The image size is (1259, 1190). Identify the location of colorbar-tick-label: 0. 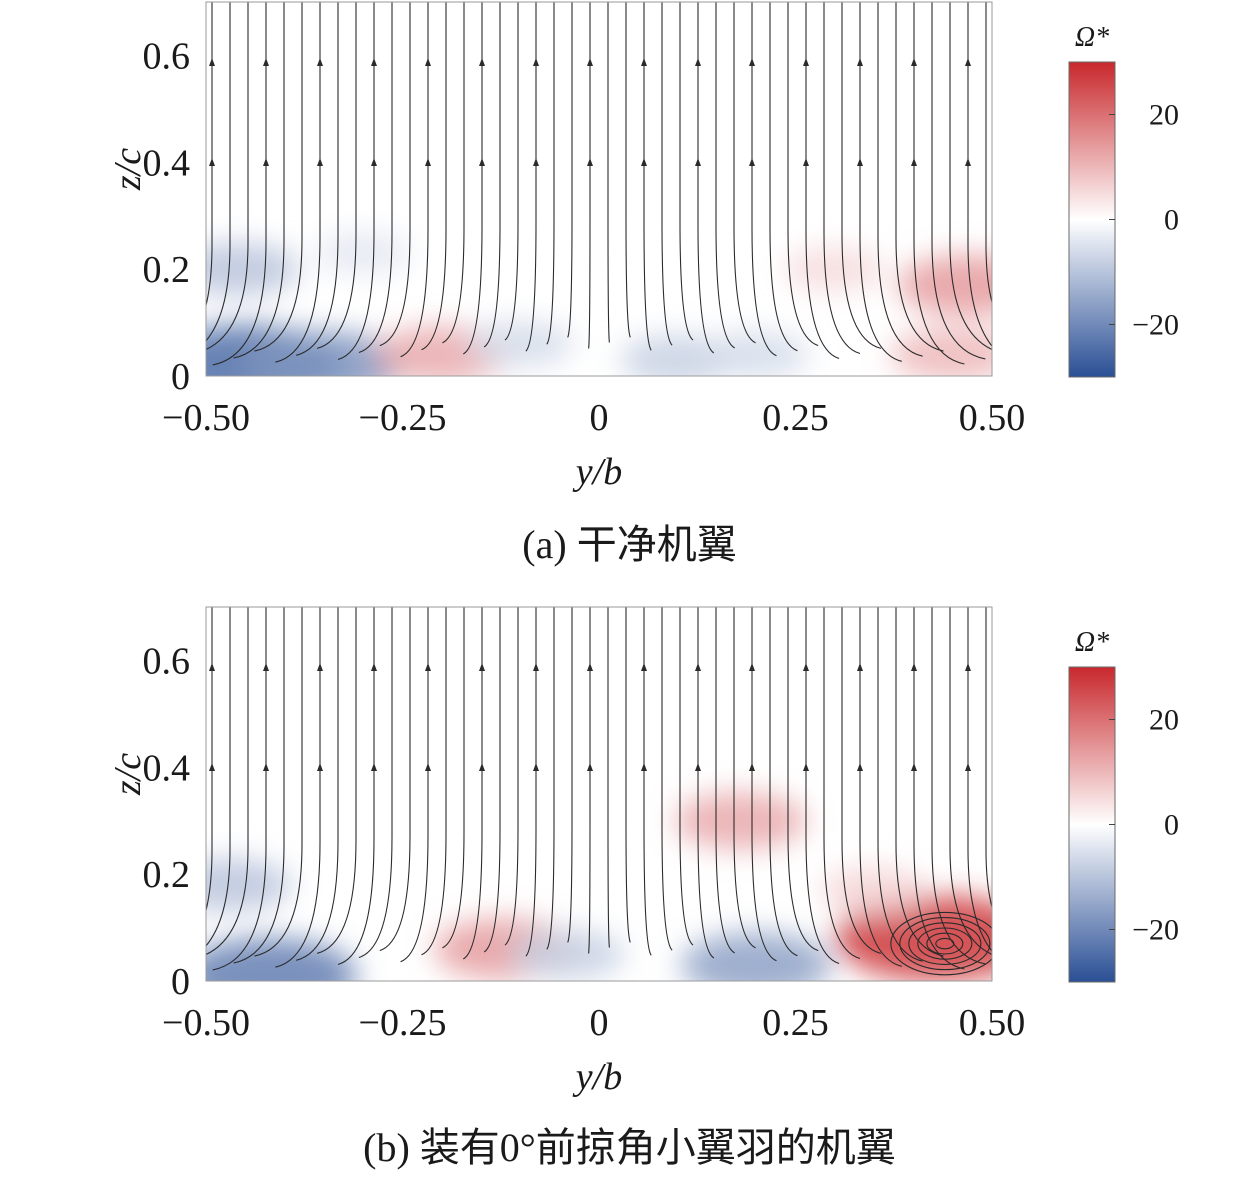
(1171, 825).